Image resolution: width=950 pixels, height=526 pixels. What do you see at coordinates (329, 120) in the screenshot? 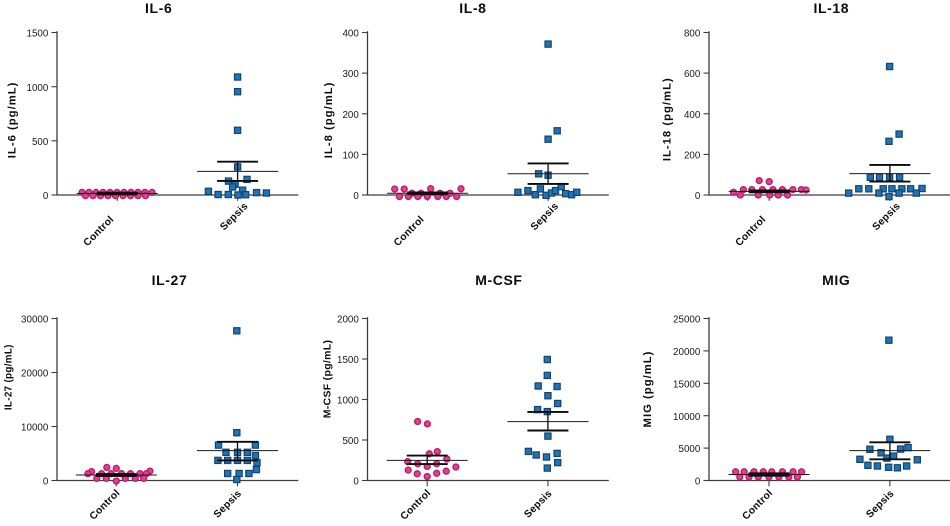
I see `svg-text: IL-8 (pg/mL)` at bounding box center [329, 120].